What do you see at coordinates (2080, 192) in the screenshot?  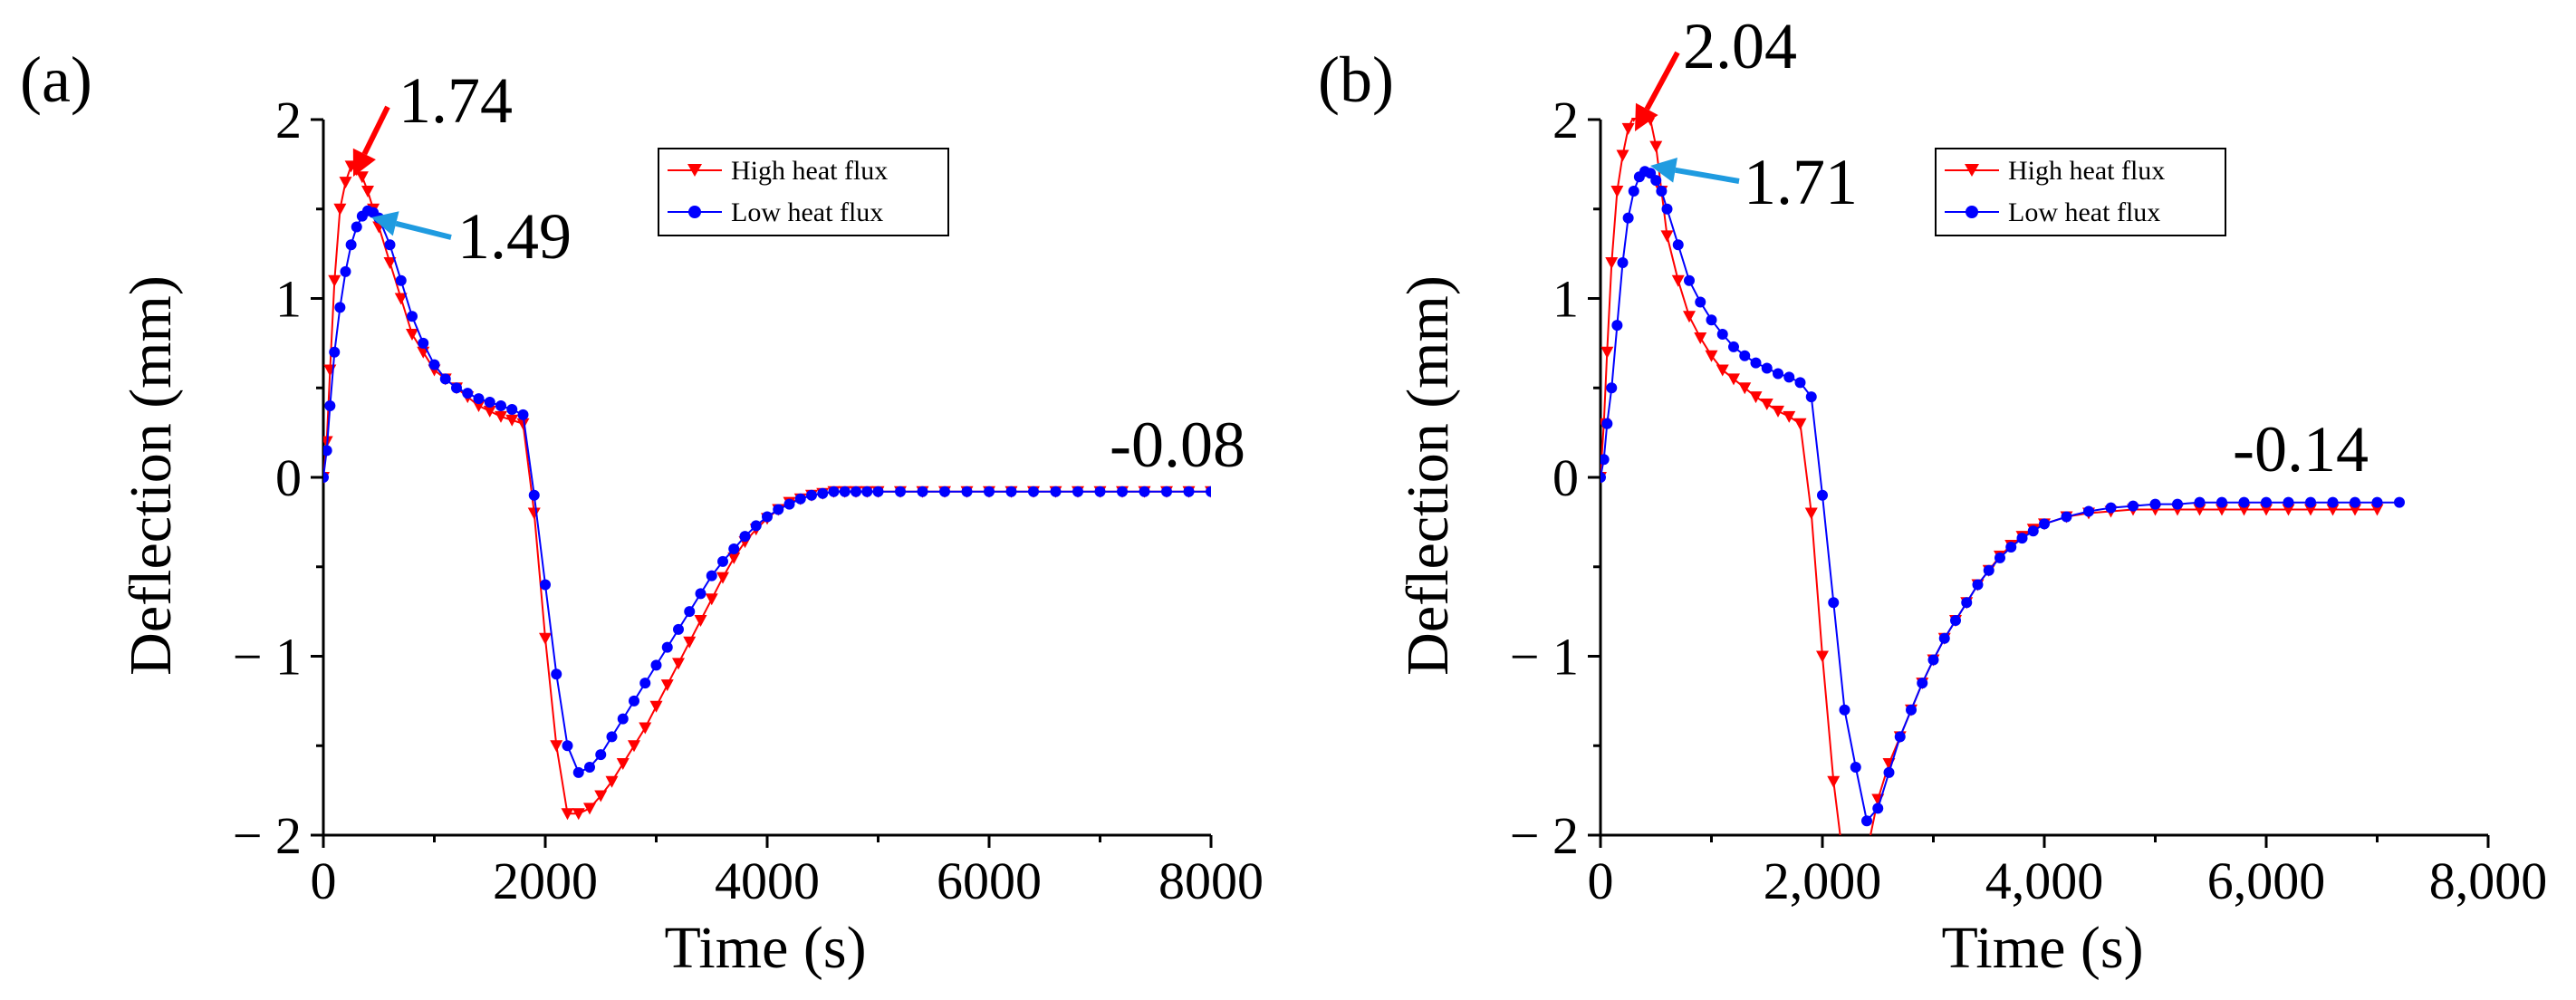 I see `legend-box-b` at bounding box center [2080, 192].